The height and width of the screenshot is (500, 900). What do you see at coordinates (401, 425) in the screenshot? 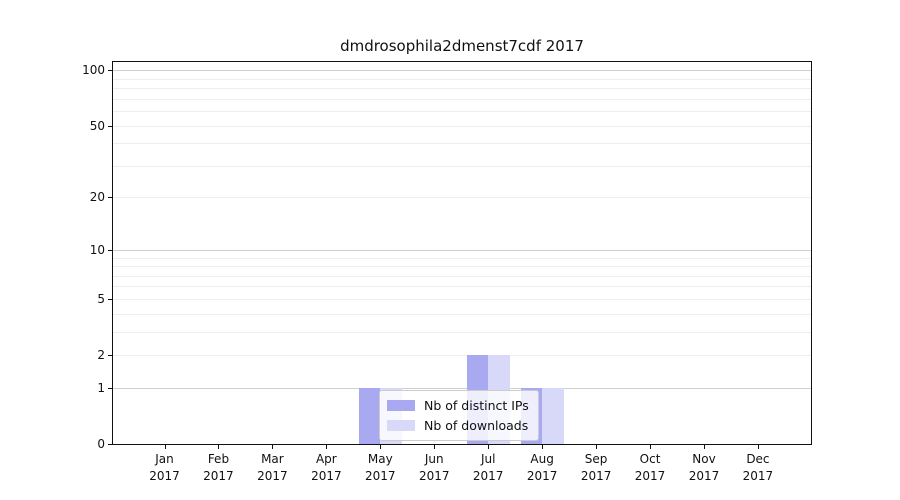
I see `legend-swatch-downloads` at bounding box center [401, 425].